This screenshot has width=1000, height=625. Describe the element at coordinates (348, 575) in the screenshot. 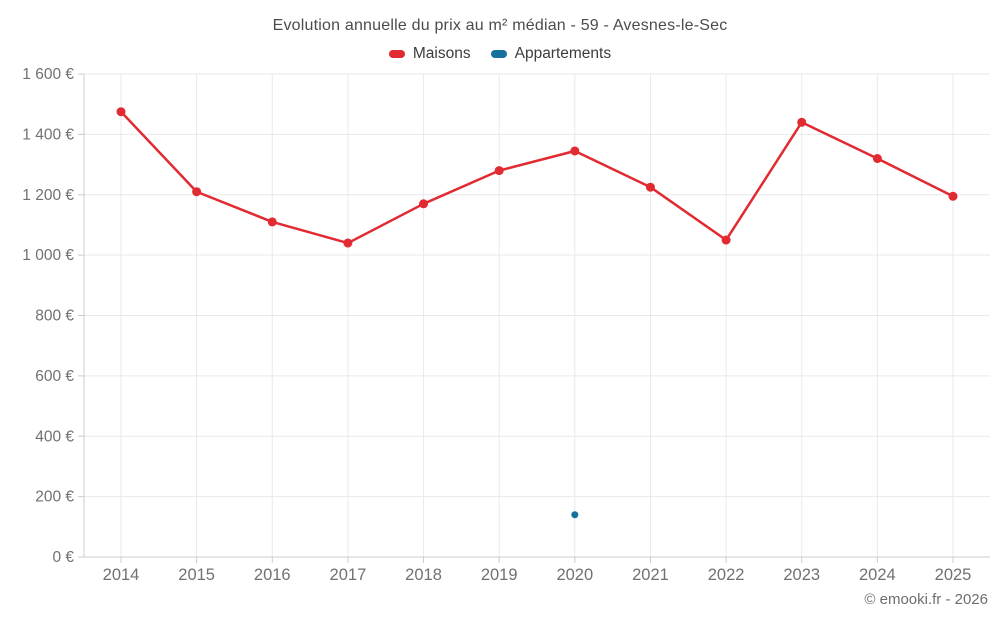

I see `x-tick-label: 2017` at that location.